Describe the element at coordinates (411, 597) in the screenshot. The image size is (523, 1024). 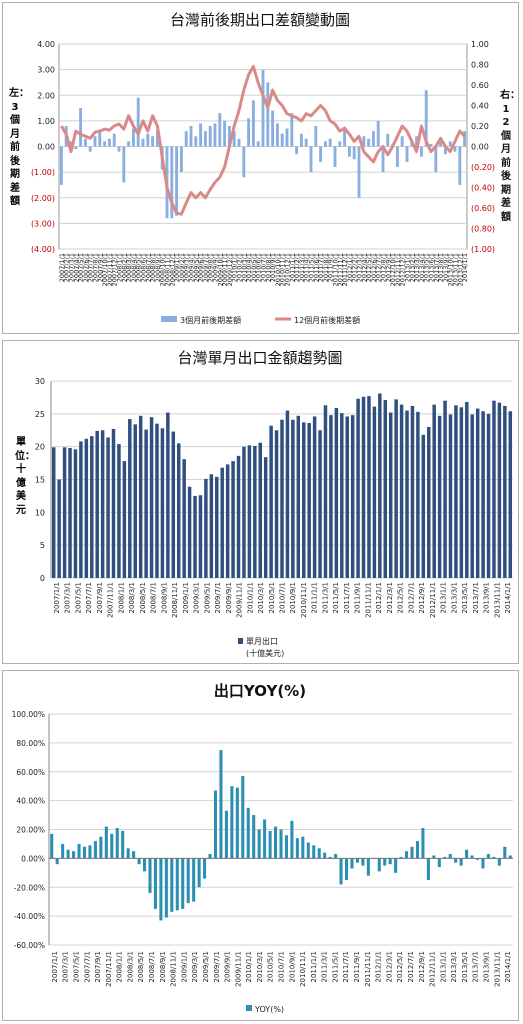
I see `x-tick-label: 2012/7/1` at that location.